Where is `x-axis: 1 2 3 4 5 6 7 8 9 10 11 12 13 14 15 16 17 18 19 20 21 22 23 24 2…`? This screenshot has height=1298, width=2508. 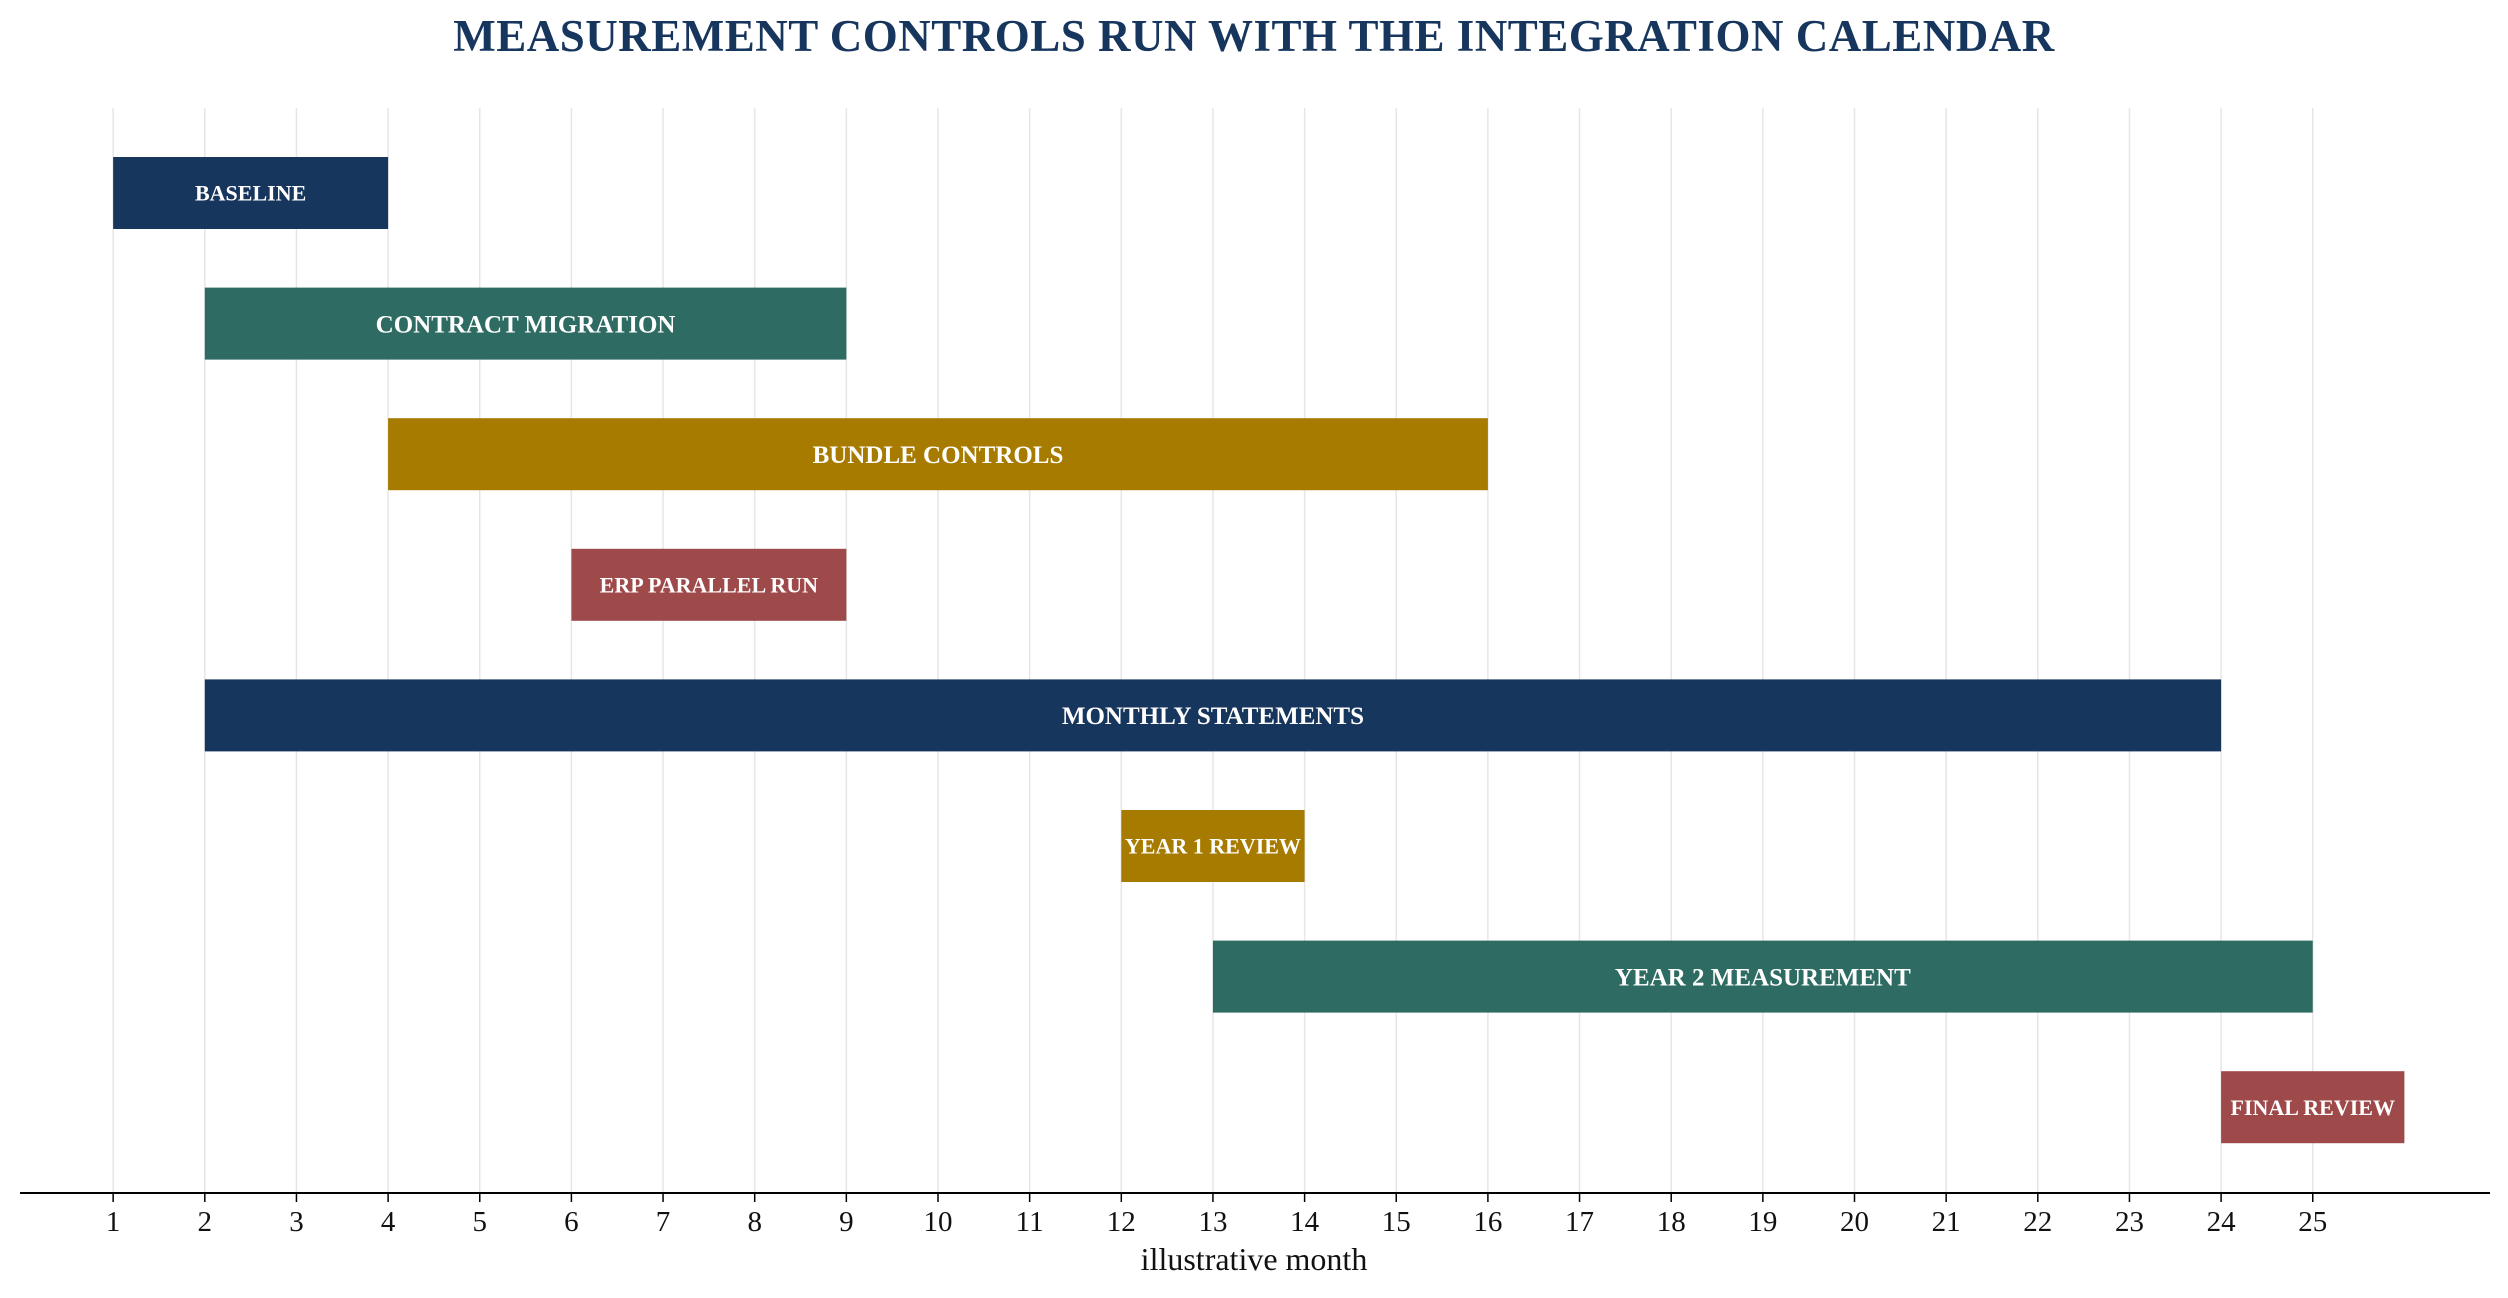
x-axis: 1 2 3 4 5 6 7 8 9 10 11 12 13 14 15 16 17 18 19 20 21 22 23 24 2… is located at coordinates (1255, 1215).